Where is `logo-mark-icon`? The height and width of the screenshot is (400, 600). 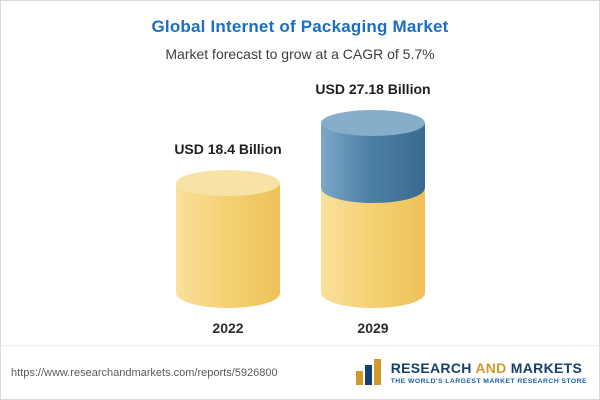 logo-mark-icon is located at coordinates (368, 371).